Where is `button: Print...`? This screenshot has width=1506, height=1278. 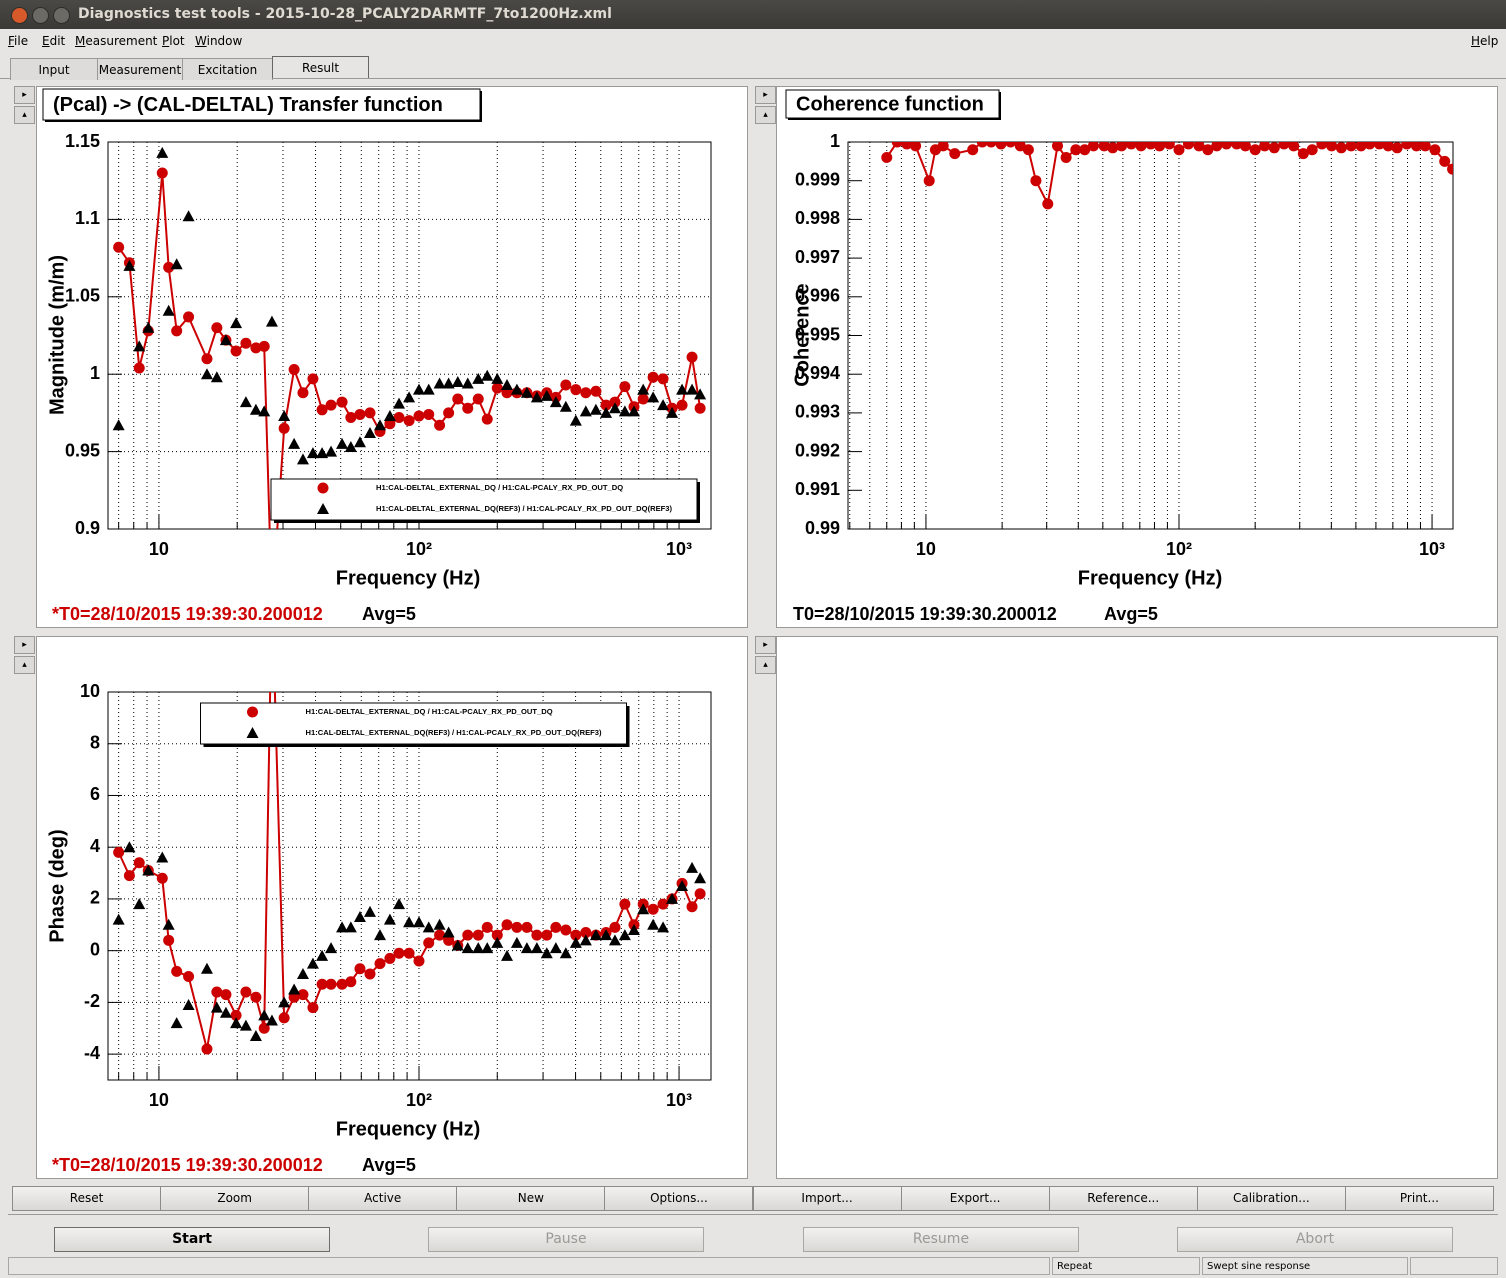 button: Print... is located at coordinates (1419, 1198).